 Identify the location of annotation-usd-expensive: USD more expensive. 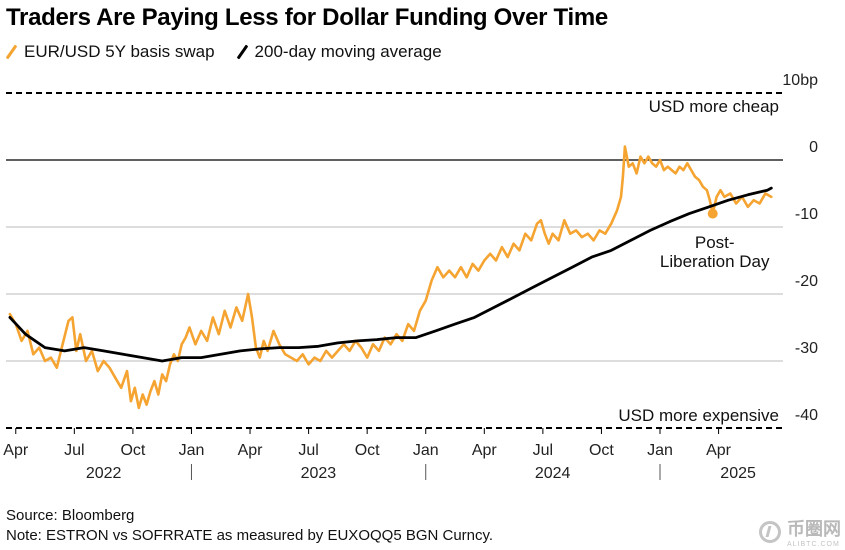
(698, 415).